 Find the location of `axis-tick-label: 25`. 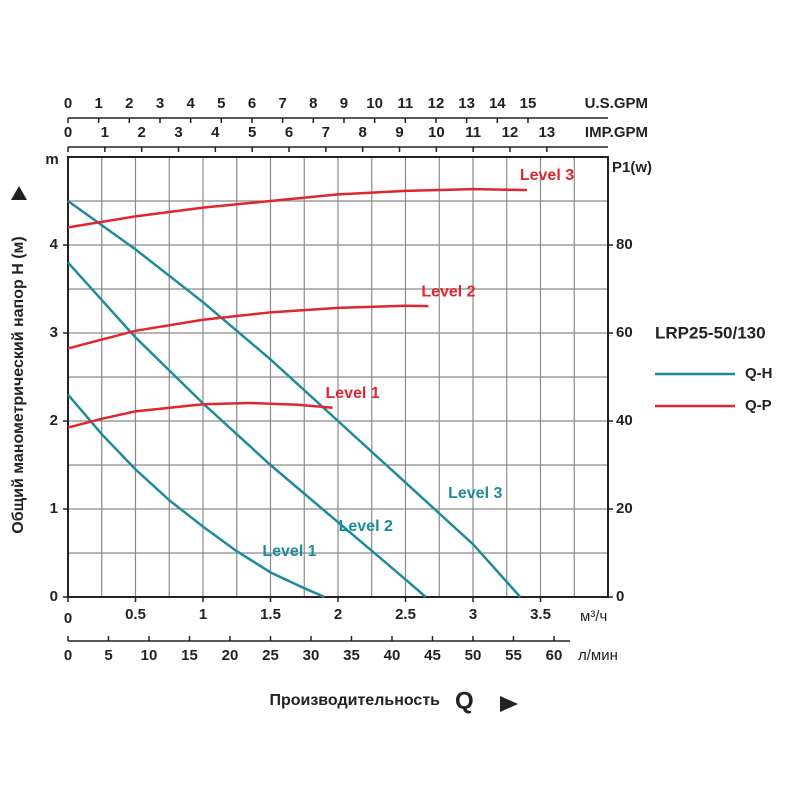

axis-tick-label: 25 is located at coordinates (270, 655).